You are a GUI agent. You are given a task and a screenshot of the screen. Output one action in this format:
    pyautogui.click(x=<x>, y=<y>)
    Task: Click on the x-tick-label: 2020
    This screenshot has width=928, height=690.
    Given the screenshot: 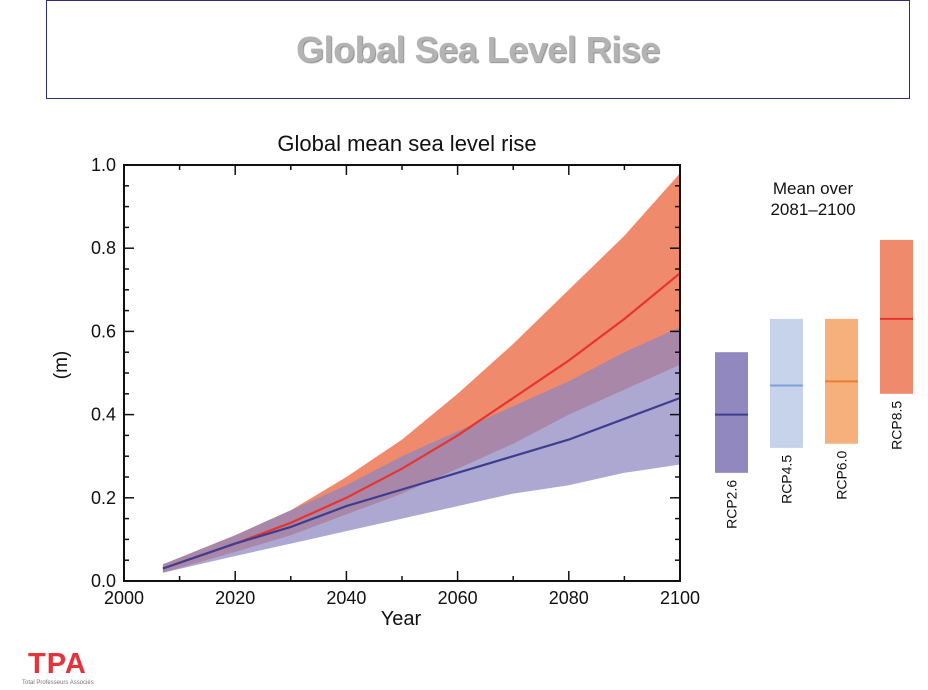 What is the action you would take?
    pyautogui.click(x=235, y=598)
    